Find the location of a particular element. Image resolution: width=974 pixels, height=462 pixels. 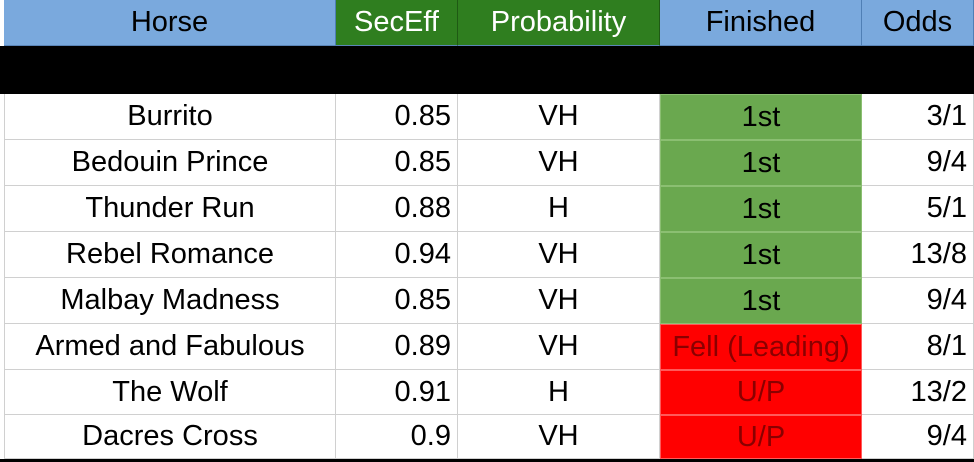

cell-horse: Dacres Cross is located at coordinates (170, 437).